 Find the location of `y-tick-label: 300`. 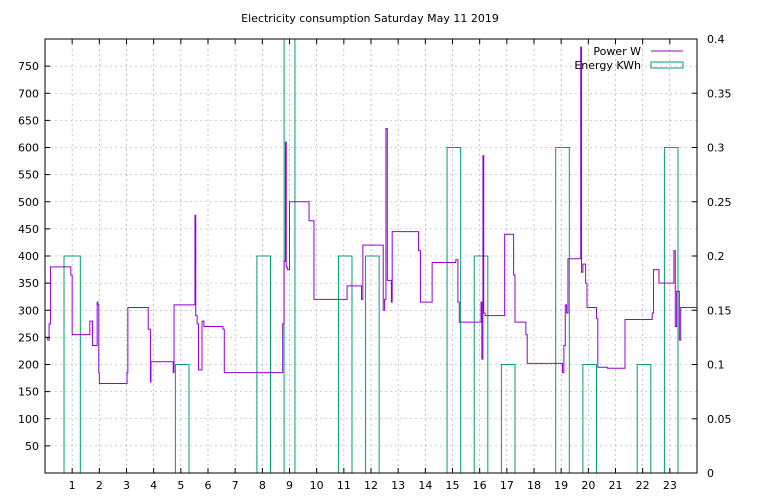

y-tick-label: 300 is located at coordinates (28, 310).